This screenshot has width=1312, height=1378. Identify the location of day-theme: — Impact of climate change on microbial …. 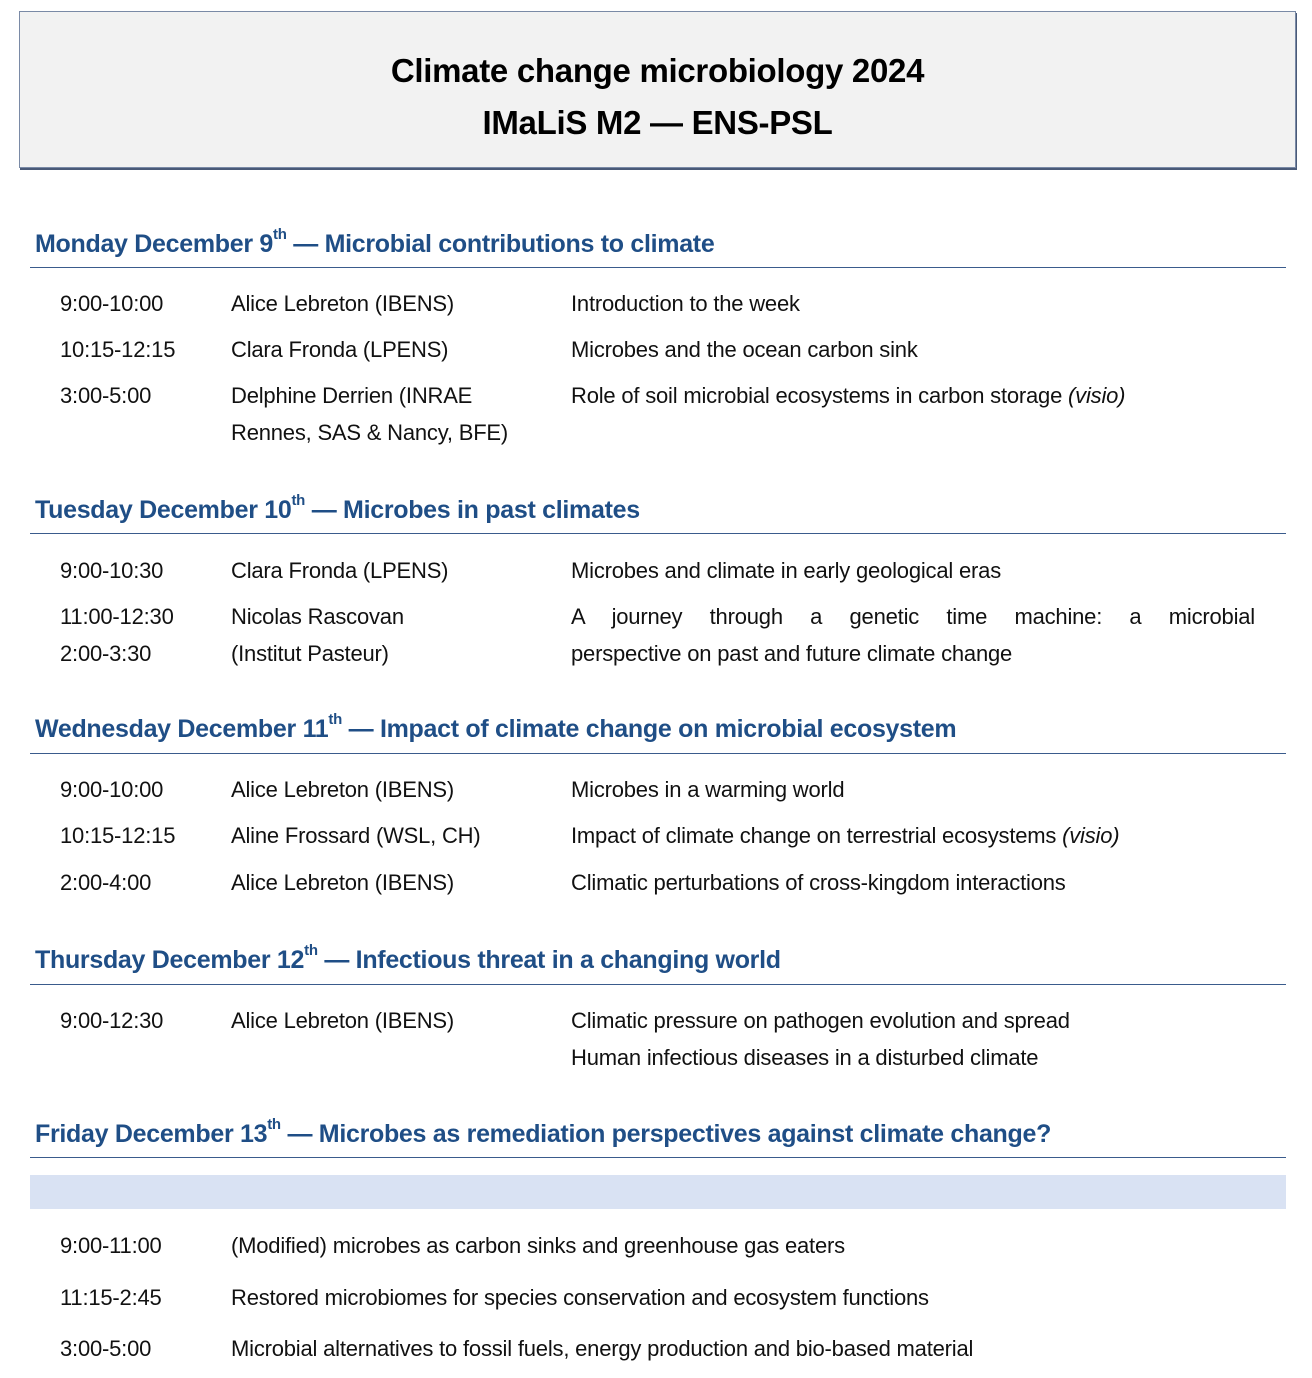
(649, 729).